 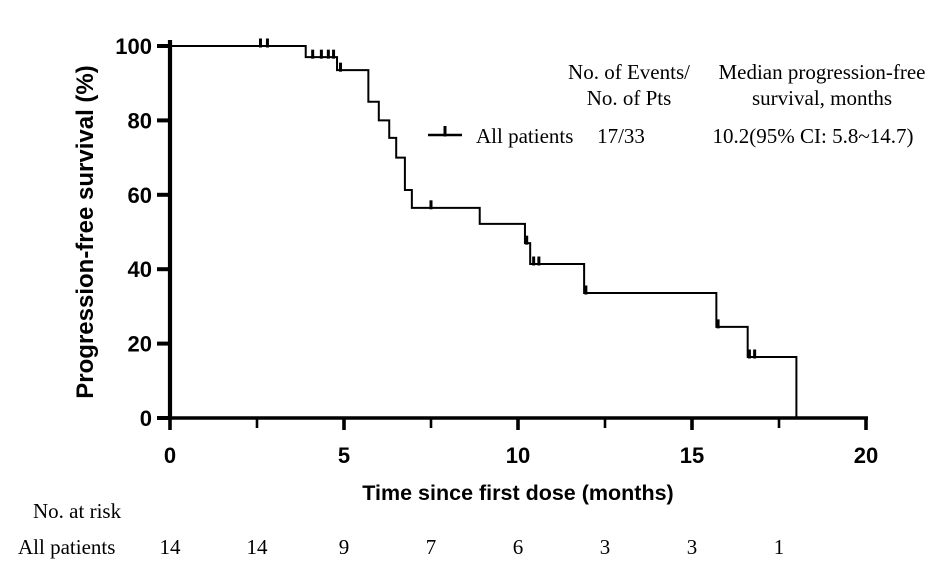 I want to click on at-risk-table: No. at risk All patients 14 14 9 7 6 3 3 1, so click(x=401, y=529).